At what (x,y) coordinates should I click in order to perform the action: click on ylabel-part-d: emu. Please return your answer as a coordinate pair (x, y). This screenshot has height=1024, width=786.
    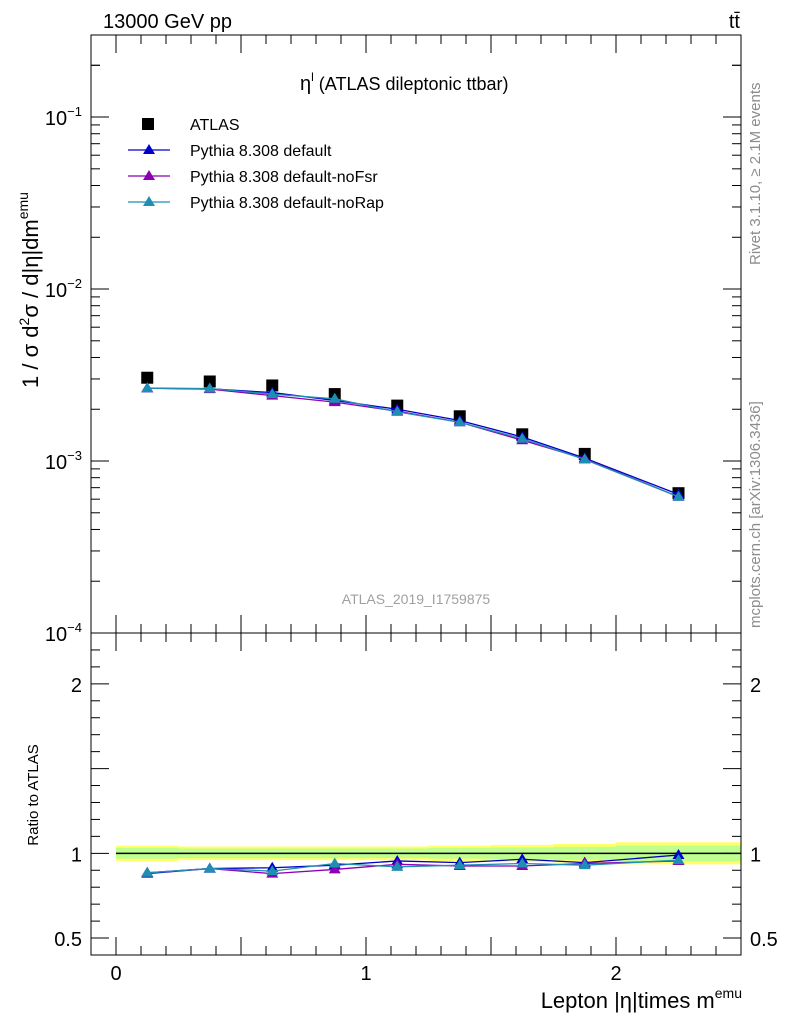
    Looking at the image, I should click on (23, 205).